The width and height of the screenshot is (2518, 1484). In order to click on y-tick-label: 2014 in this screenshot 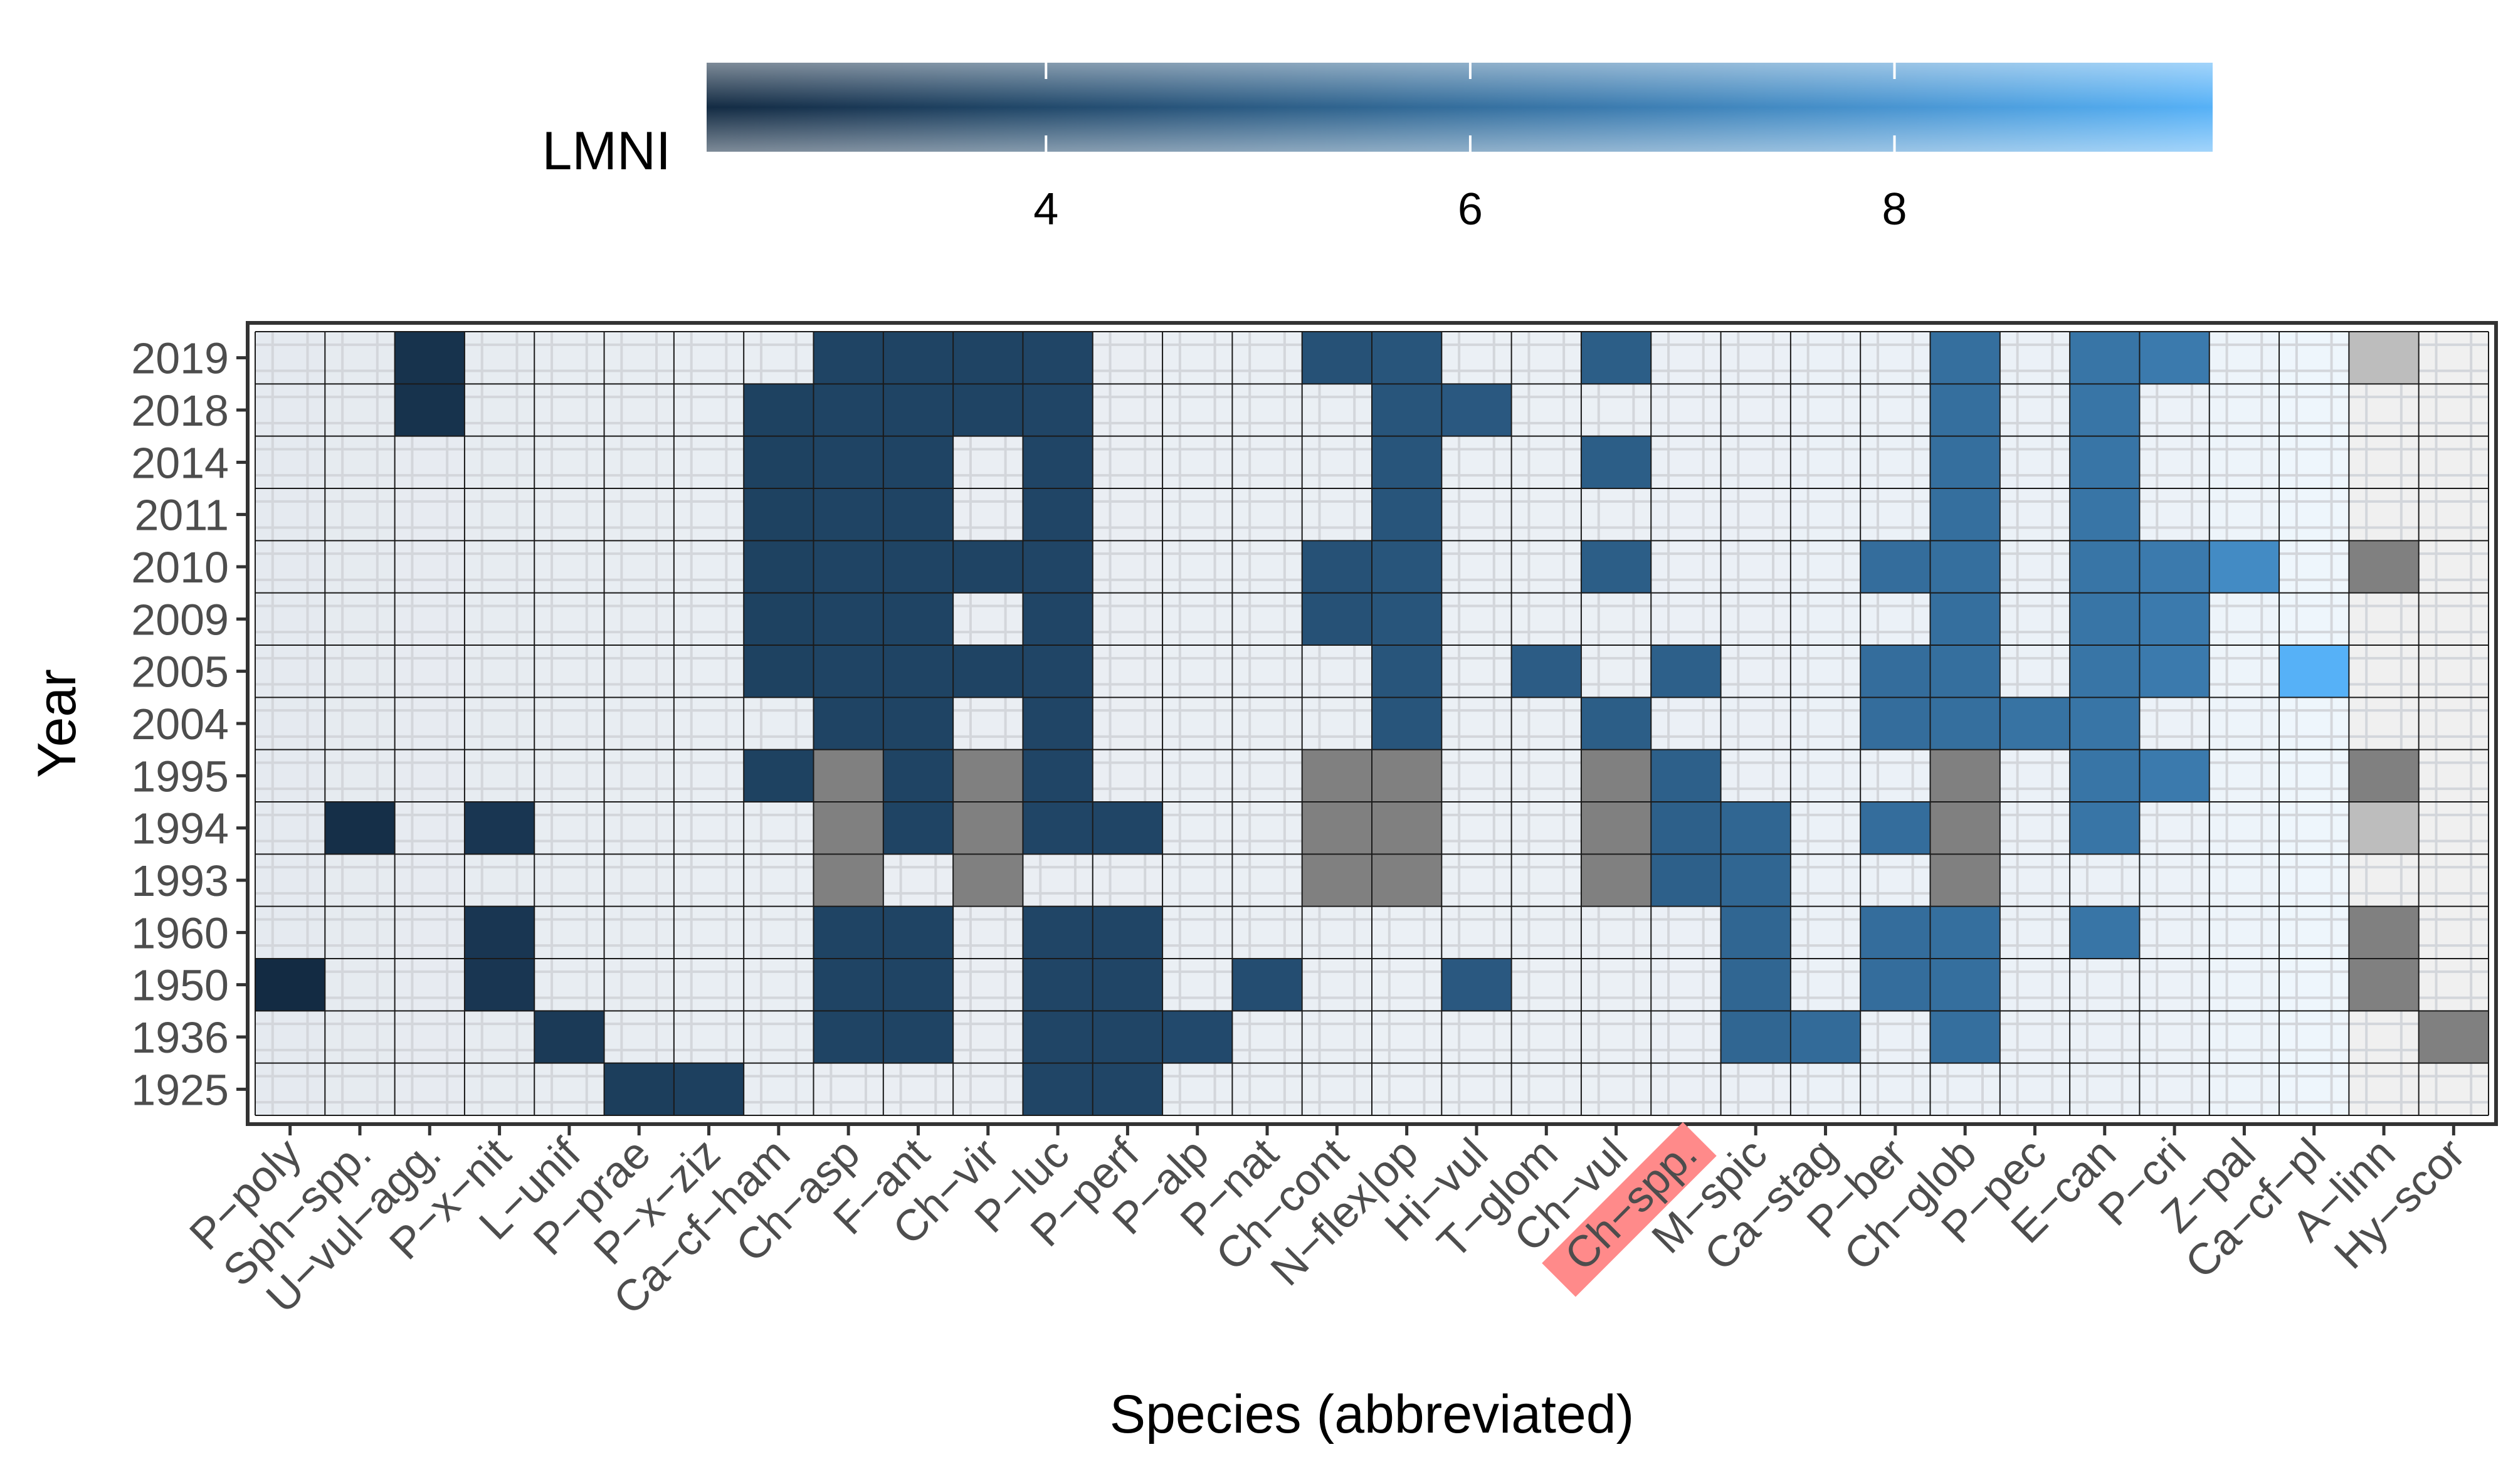, I will do `click(180, 462)`.